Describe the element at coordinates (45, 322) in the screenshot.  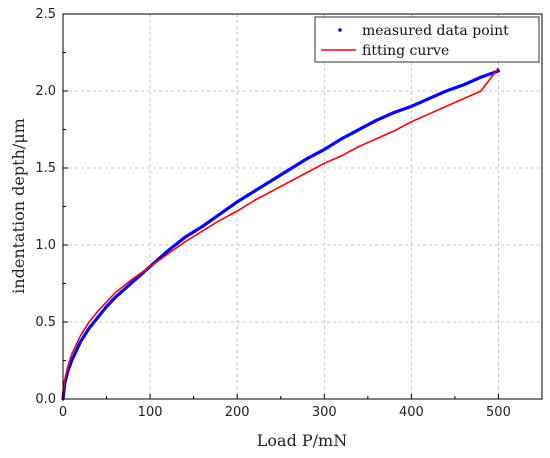
I see `y-tick-label: 0.5` at that location.